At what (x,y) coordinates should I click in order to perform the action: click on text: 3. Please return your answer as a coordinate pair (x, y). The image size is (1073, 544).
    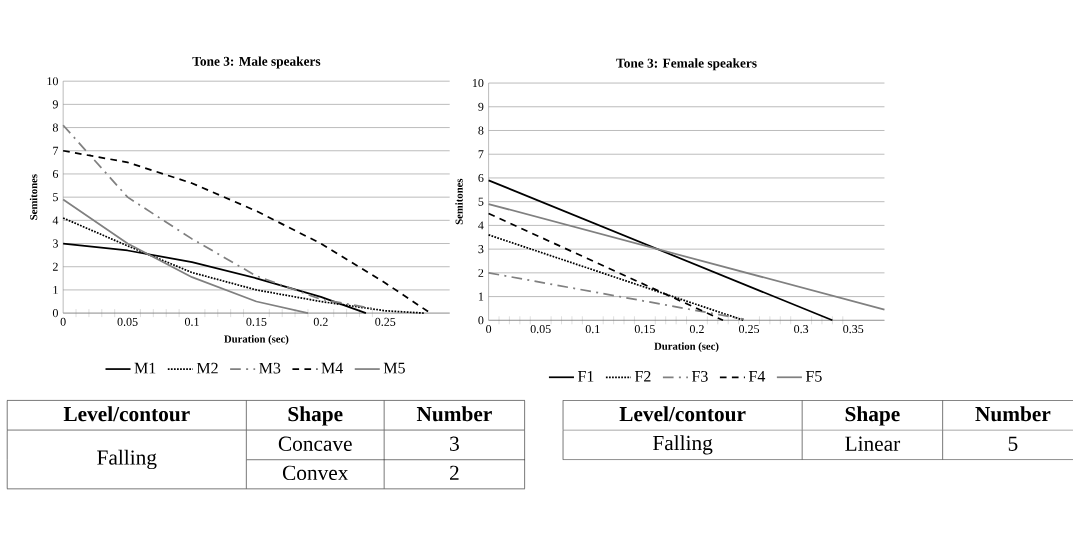
    Looking at the image, I should click on (454, 444).